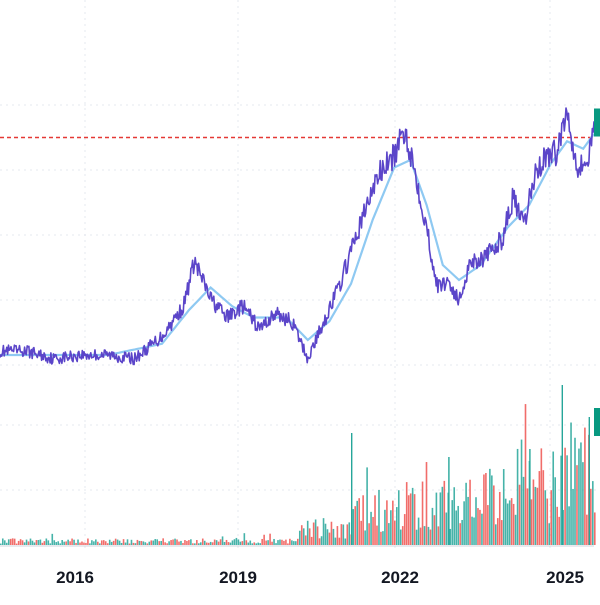 Image resolution: width=600 pixels, height=605 pixels. Describe the element at coordinates (75, 577) in the screenshot. I see `x-tick-label: 2016` at that location.